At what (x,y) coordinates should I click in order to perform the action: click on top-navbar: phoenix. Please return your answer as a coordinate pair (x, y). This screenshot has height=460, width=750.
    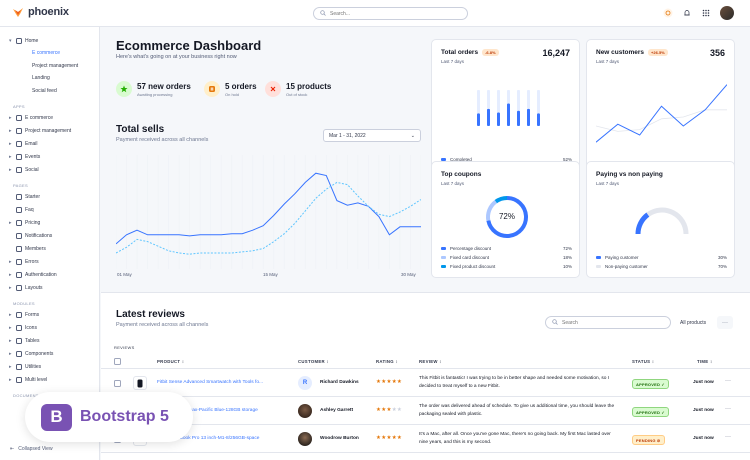
    Looking at the image, I should click on (375, 13).